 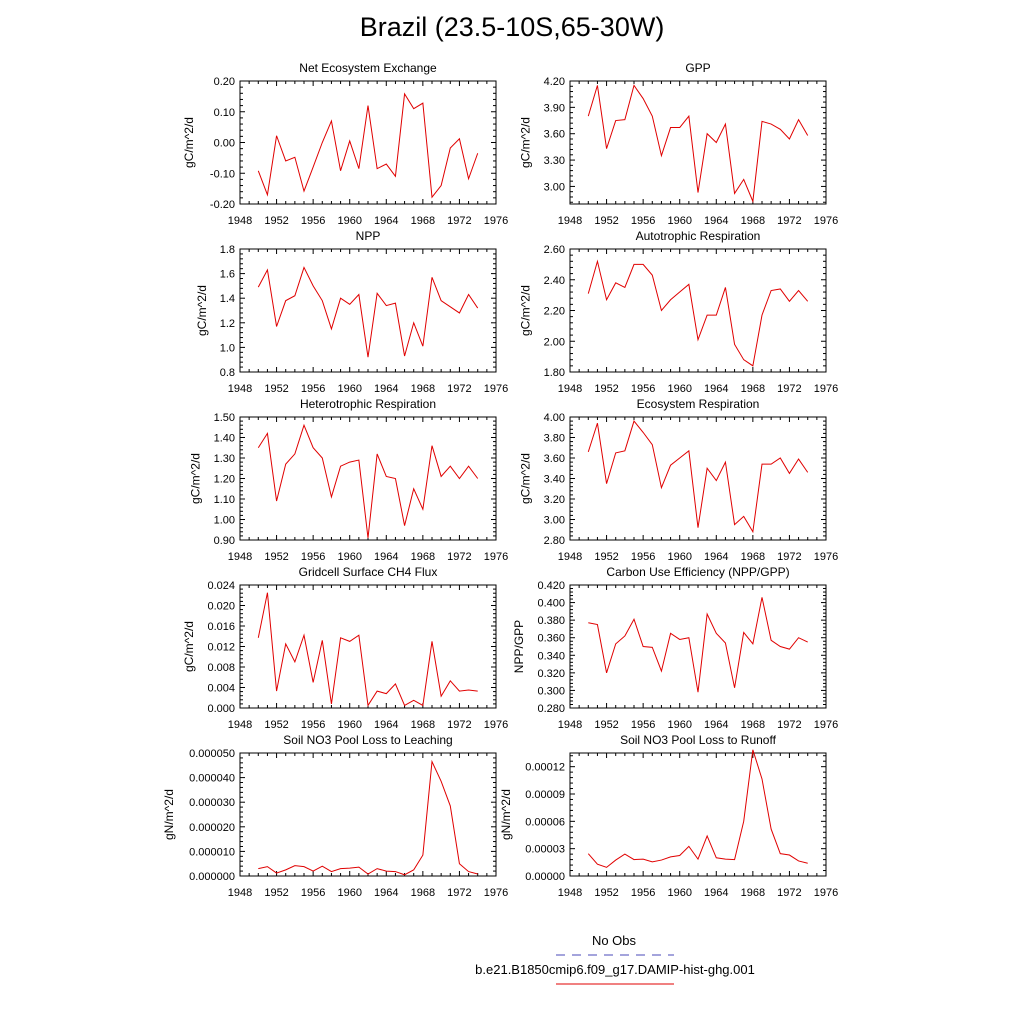 I want to click on y-tick-label: 0.000010, so click(x=212, y=852).